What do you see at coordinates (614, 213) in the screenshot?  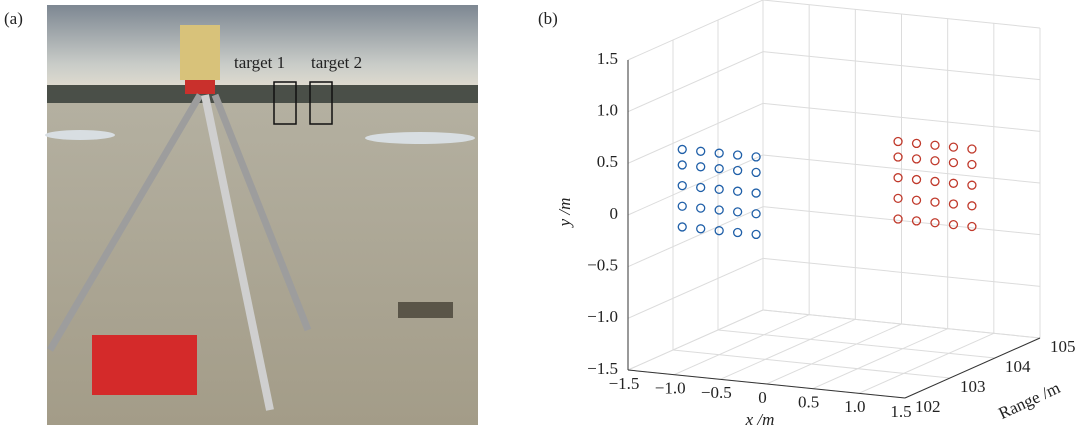 I see `y-tick-label: 0` at bounding box center [614, 213].